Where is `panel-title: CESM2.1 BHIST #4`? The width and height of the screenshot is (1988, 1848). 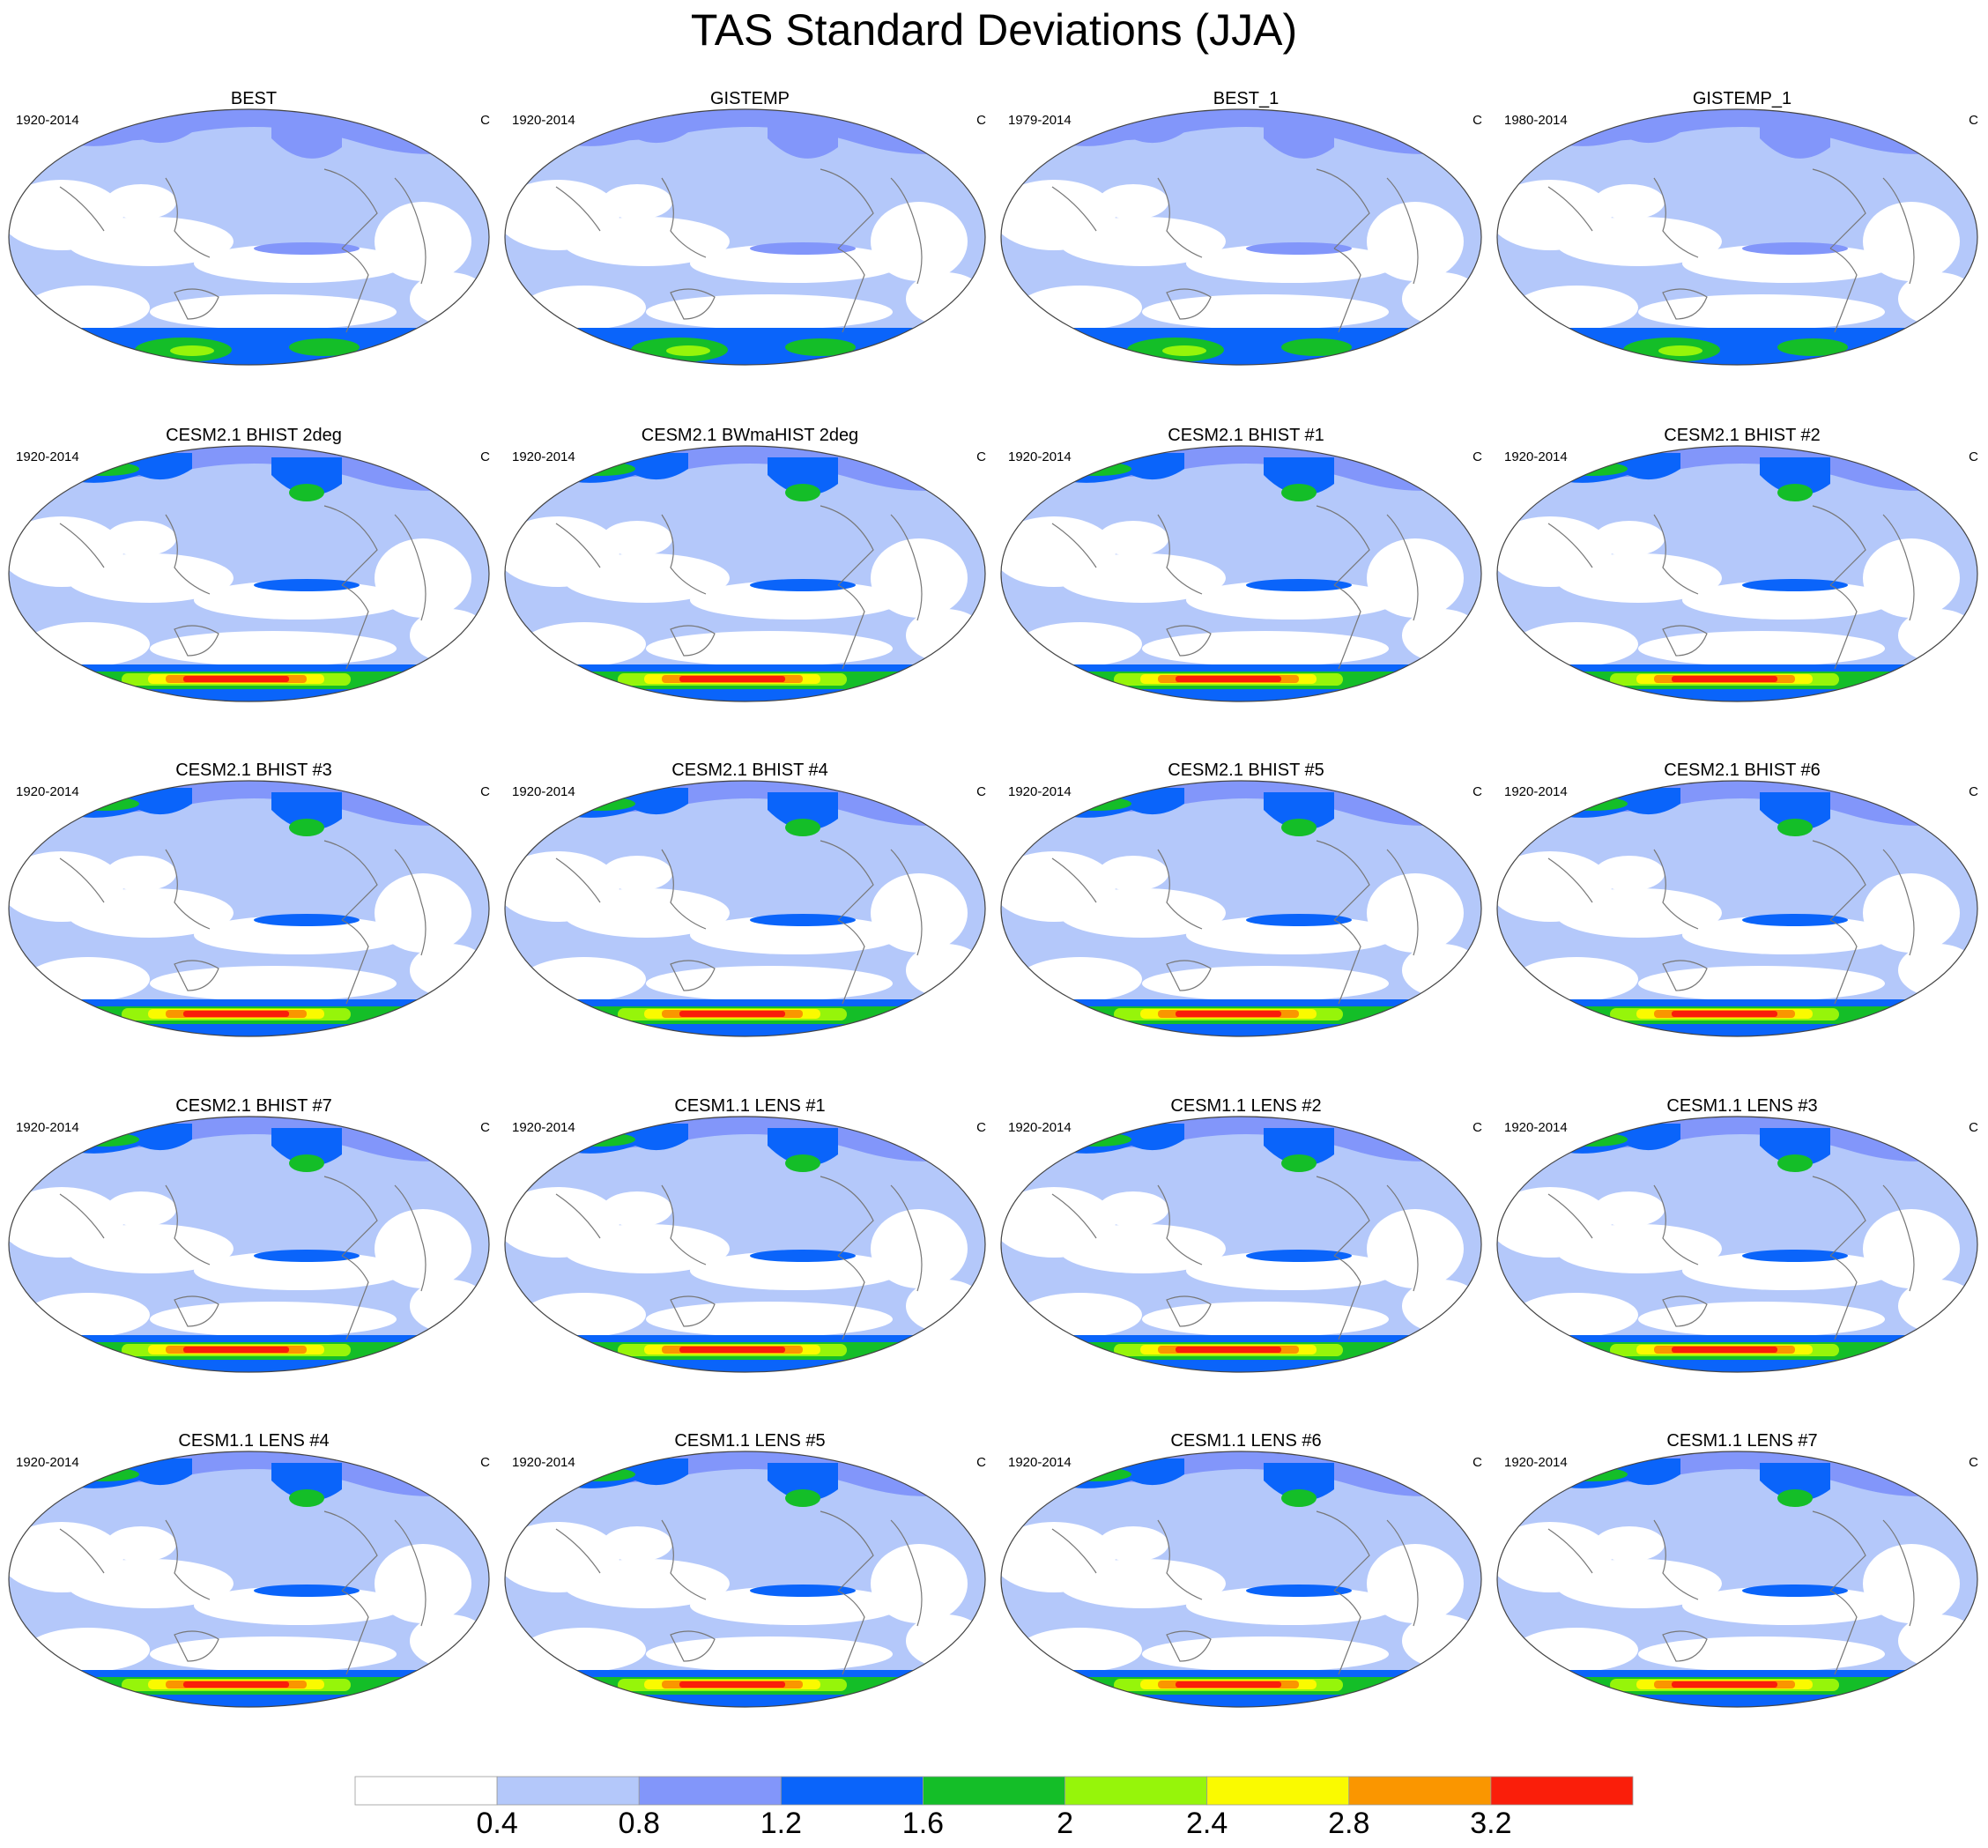 panel-title: CESM2.1 BHIST #4 is located at coordinates (750, 770).